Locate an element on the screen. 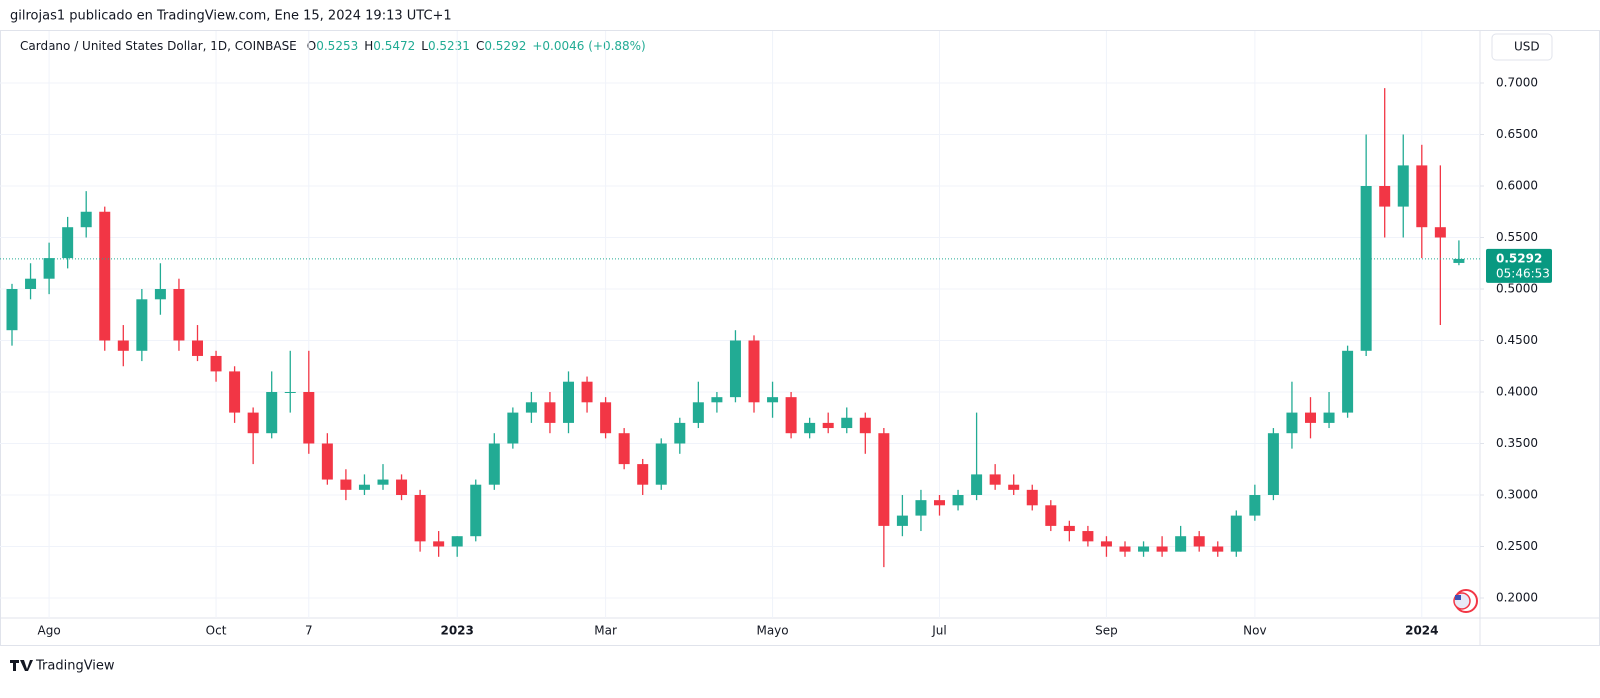  x-tick-label: Nov is located at coordinates (1254, 631).